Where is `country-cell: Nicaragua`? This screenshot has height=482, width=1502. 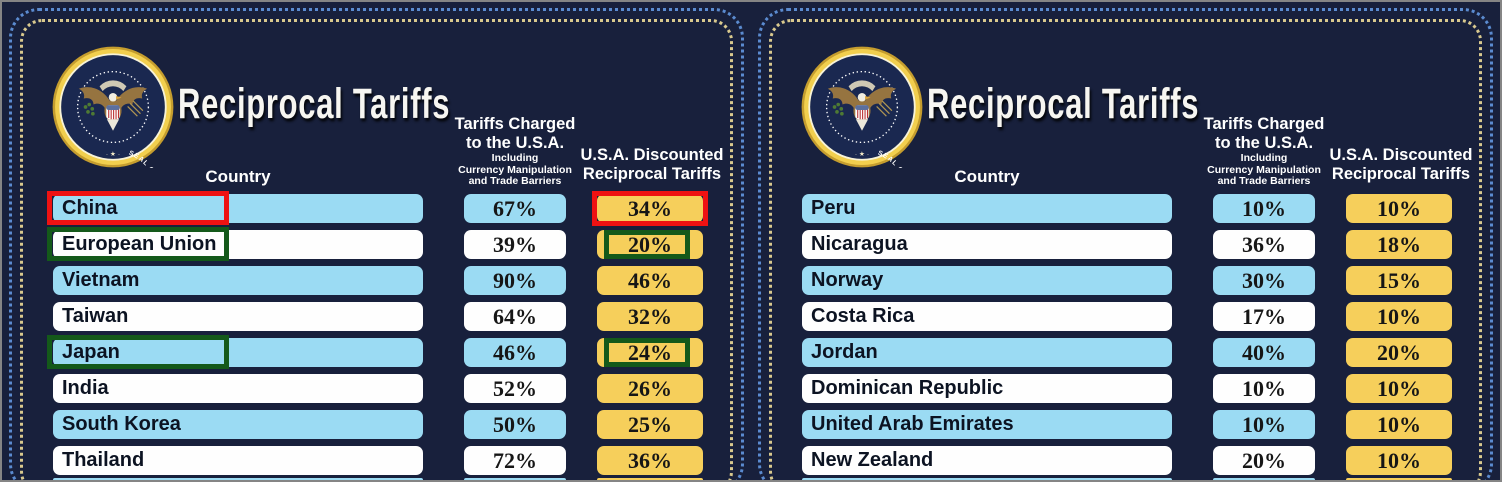 country-cell: Nicaragua is located at coordinates (987, 244).